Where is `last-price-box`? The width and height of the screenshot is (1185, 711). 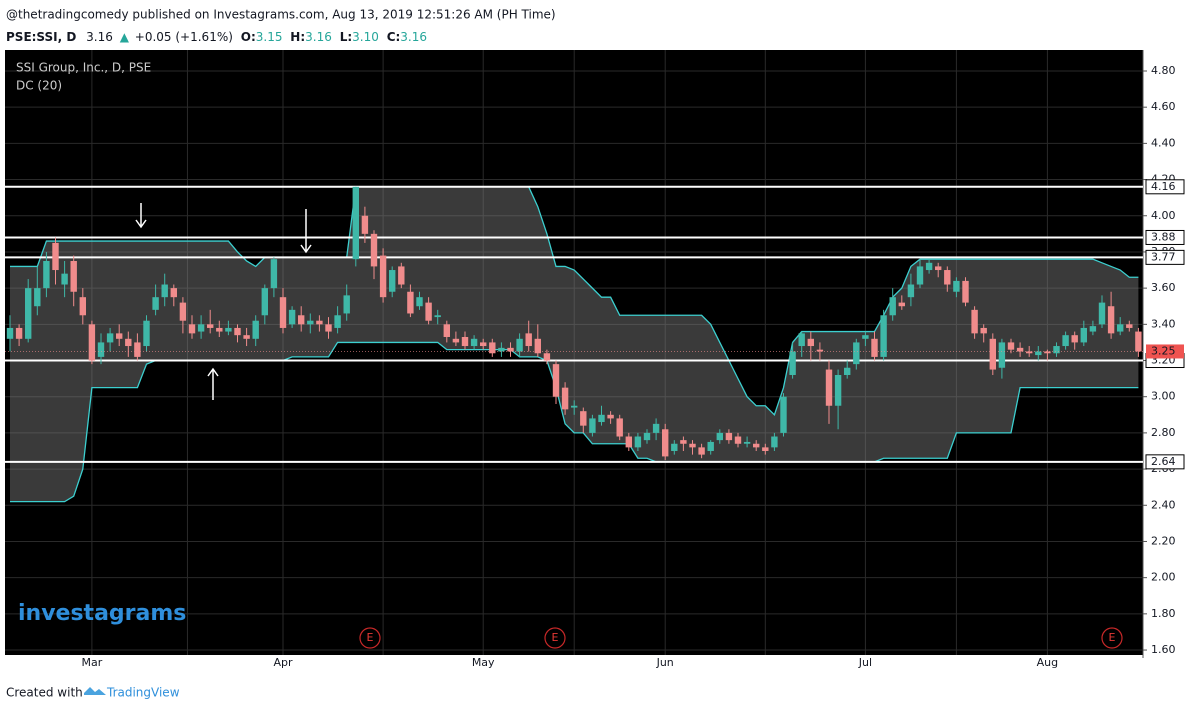
last-price-box is located at coordinates (1165, 351).